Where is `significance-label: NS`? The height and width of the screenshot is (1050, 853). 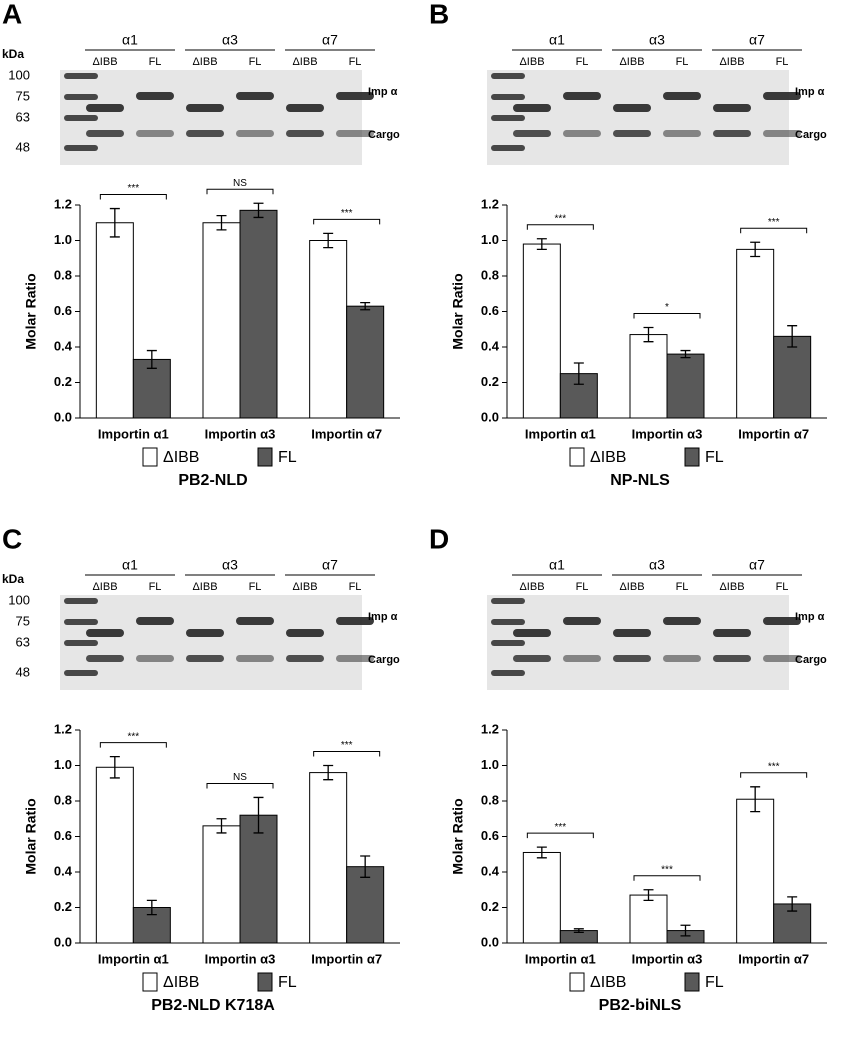 significance-label: NS is located at coordinates (240, 183).